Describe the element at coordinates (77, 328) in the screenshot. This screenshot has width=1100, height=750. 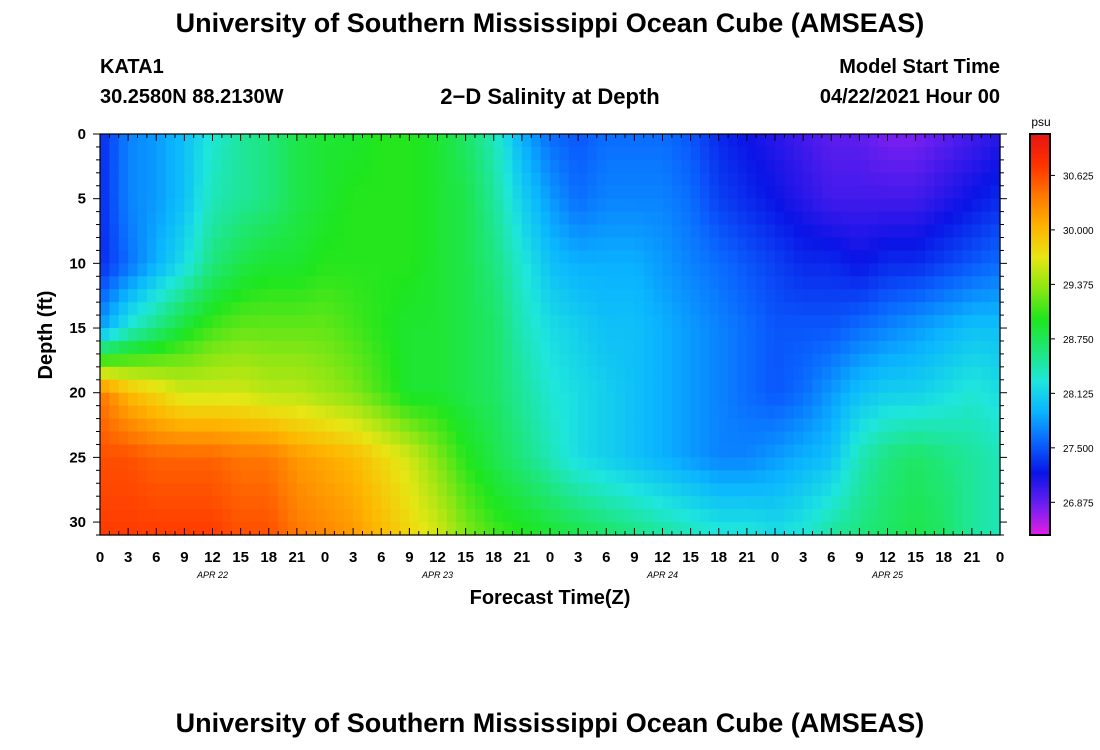
I see `y-tick-label: 15` at that location.